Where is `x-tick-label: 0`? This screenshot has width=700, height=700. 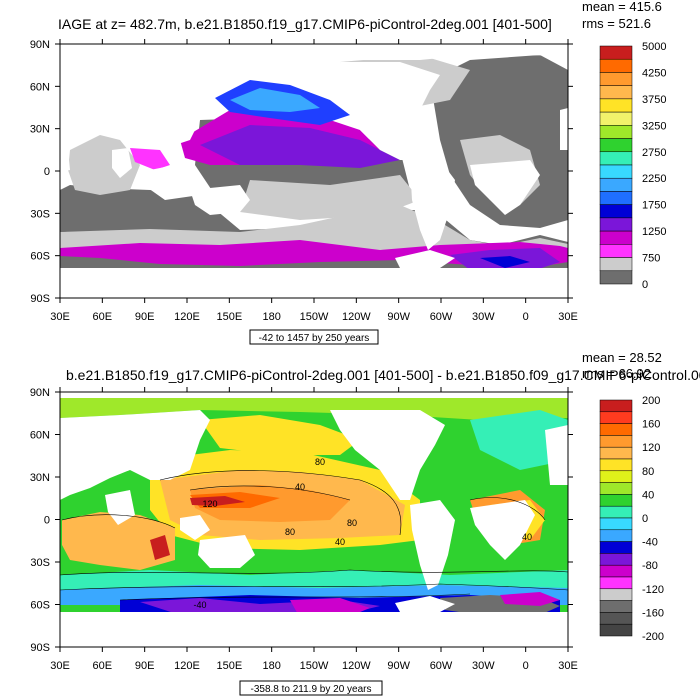
x-tick-label: 0 is located at coordinates (526, 666).